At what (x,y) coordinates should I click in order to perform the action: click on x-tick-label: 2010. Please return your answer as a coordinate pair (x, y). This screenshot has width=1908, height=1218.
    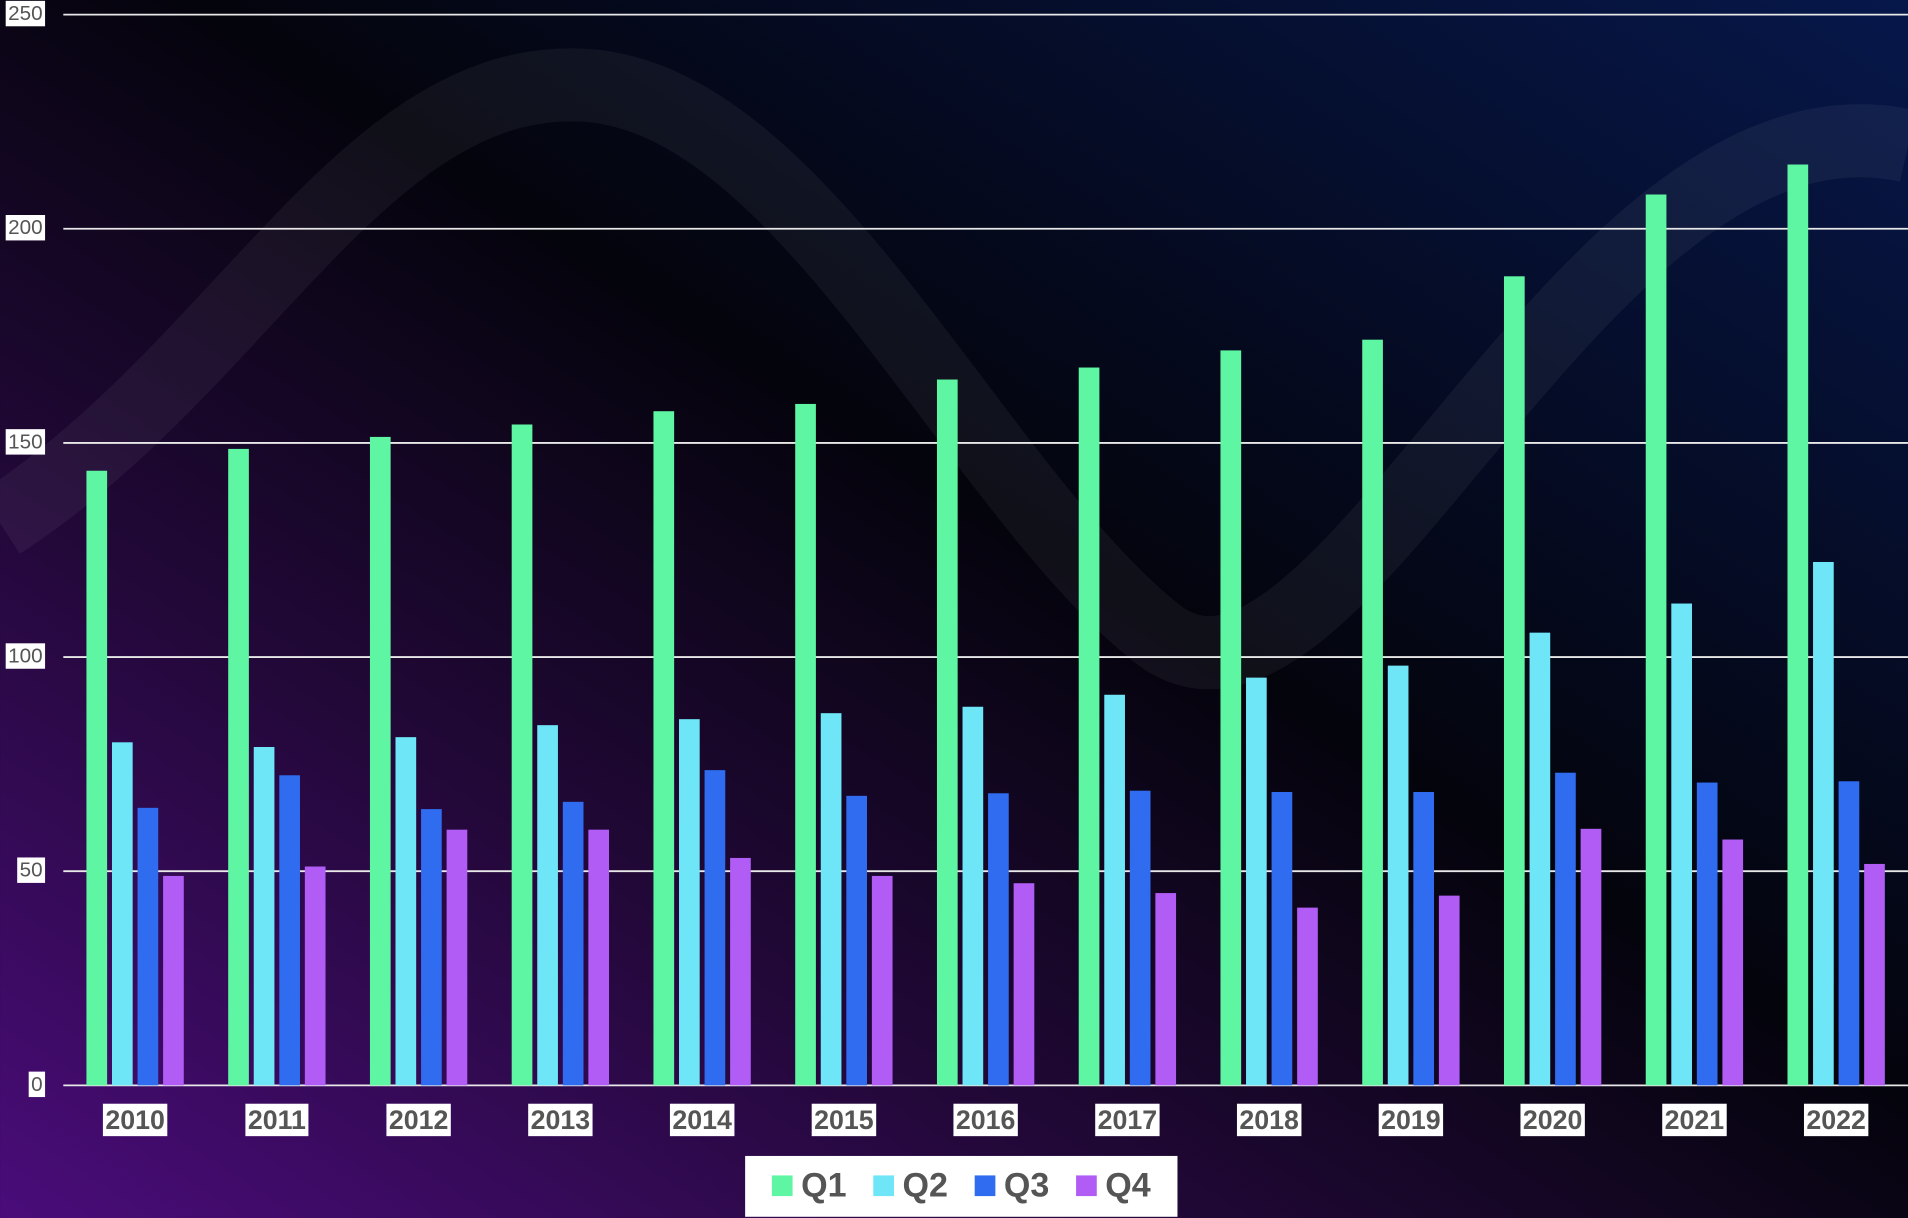
    Looking at the image, I should click on (135, 1120).